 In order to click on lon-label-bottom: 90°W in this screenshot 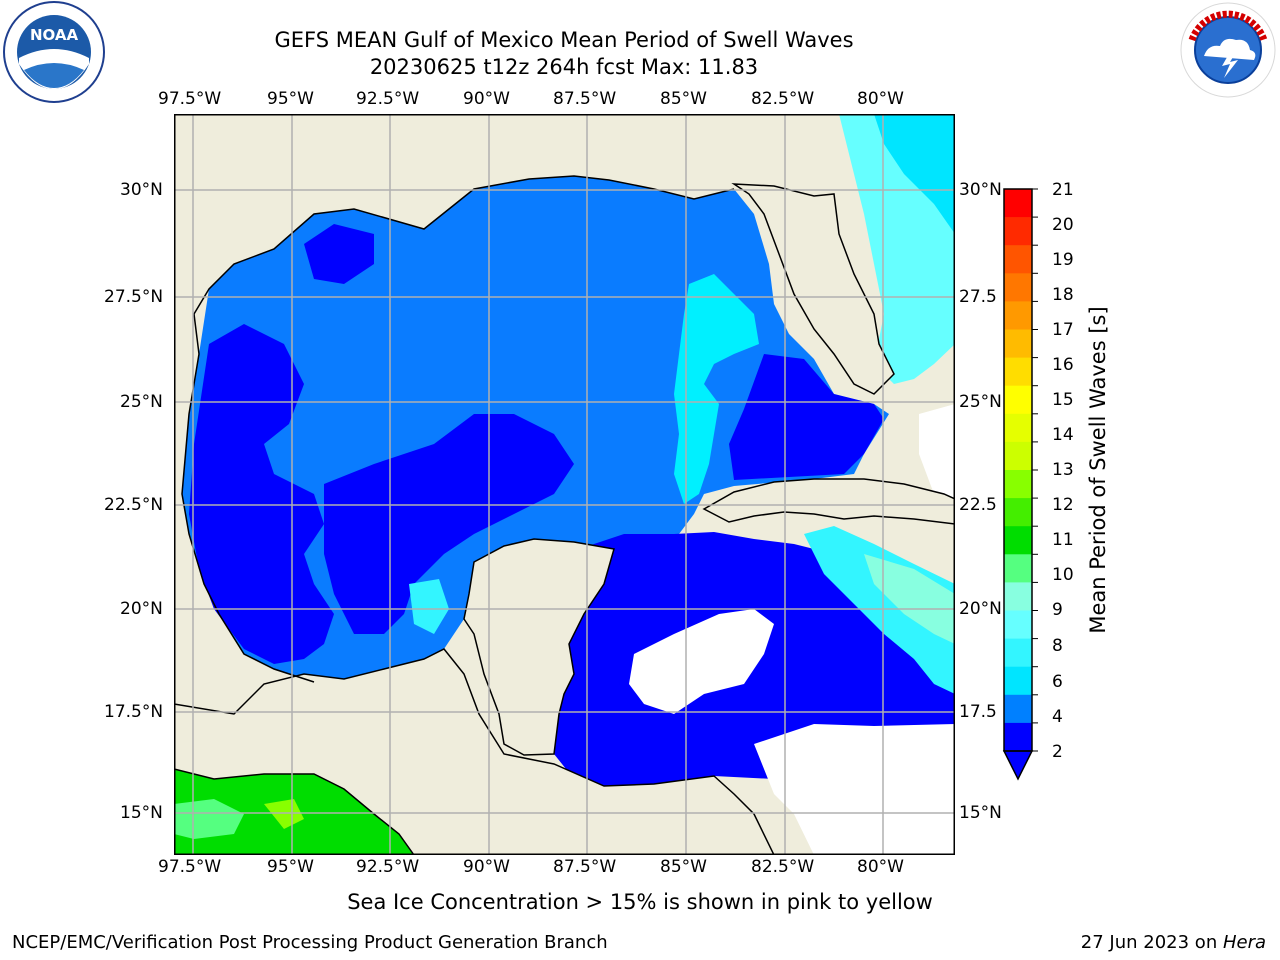, I will do `click(486, 867)`.